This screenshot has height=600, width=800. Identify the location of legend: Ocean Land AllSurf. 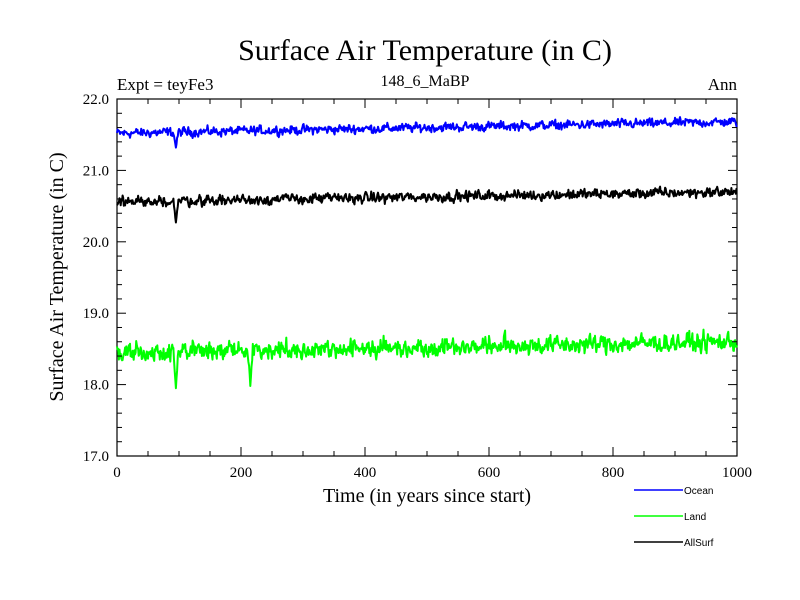
(674, 517).